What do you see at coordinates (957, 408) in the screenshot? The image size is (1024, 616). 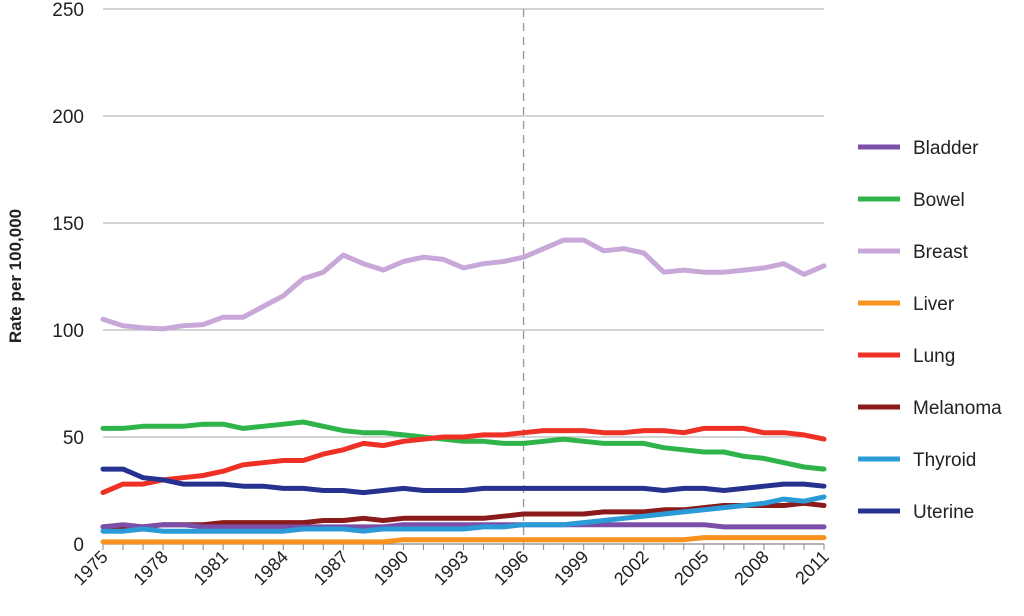 I see `legend-label-melanoma: Melanoma` at bounding box center [957, 408].